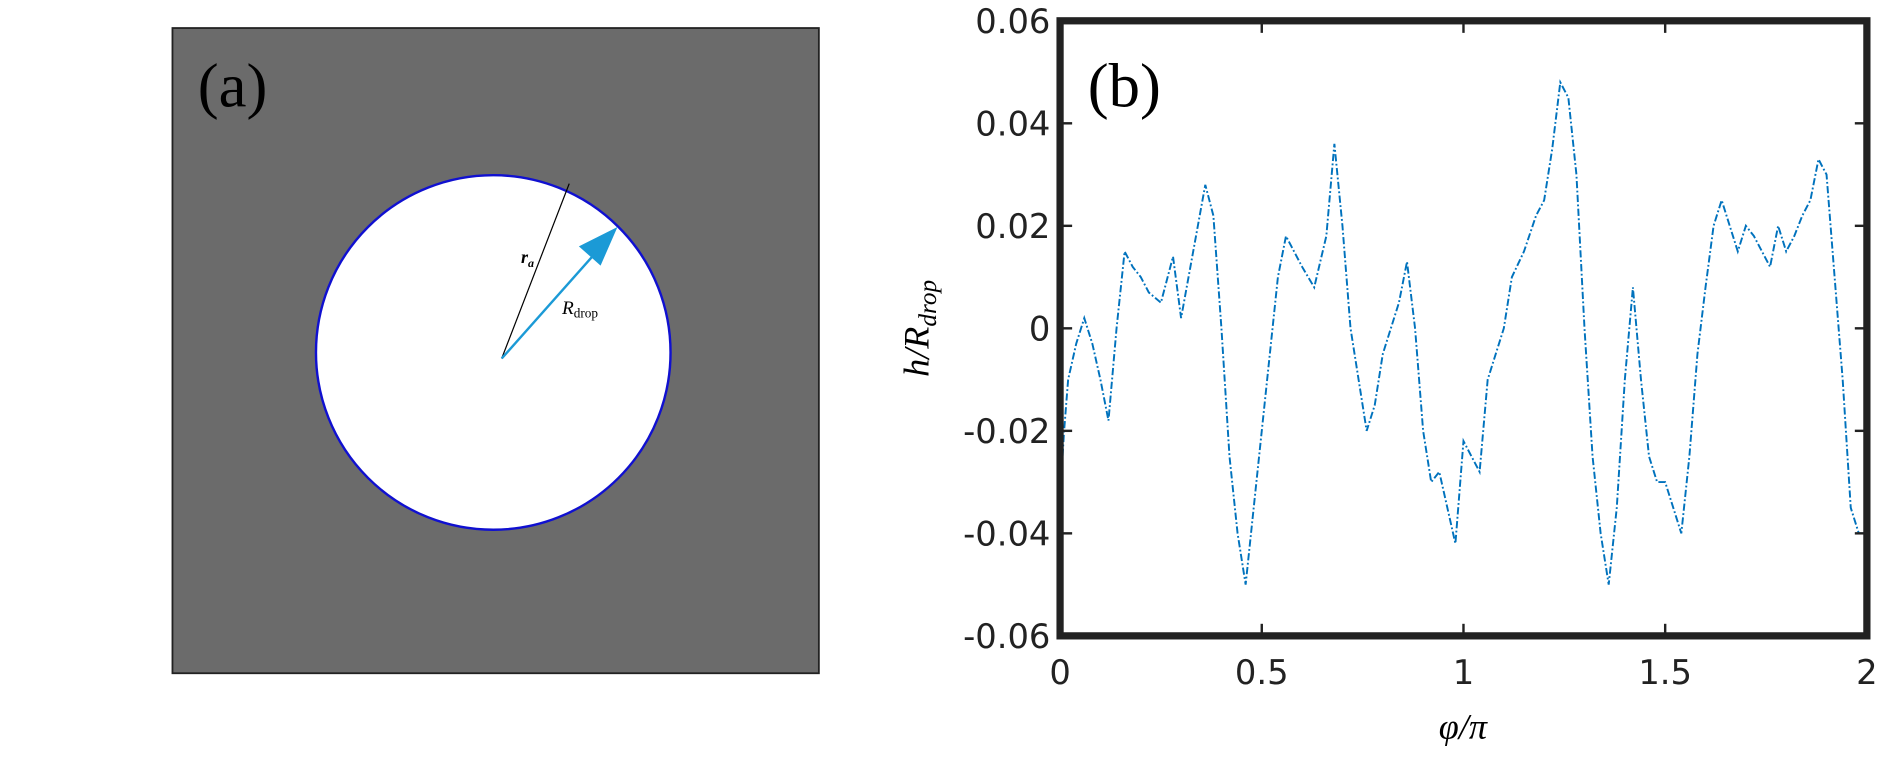 The height and width of the screenshot is (764, 1891). Describe the element at coordinates (1006, 431) in the screenshot. I see `y-tick-label: -0.02` at that location.